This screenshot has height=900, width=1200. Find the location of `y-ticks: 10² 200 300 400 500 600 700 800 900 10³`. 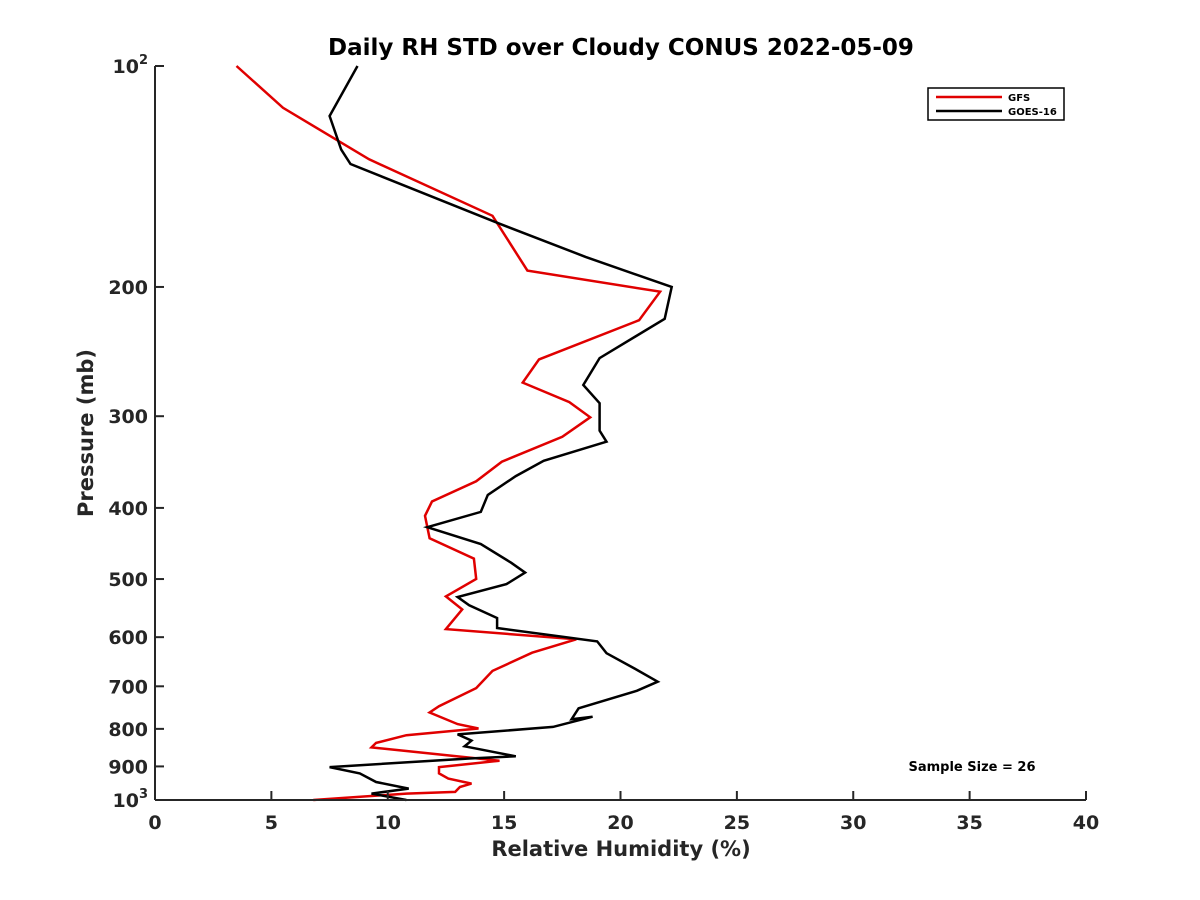

y-ticks: 10² 200 300 400 500 600 700 800 900 10³ is located at coordinates (136, 432).